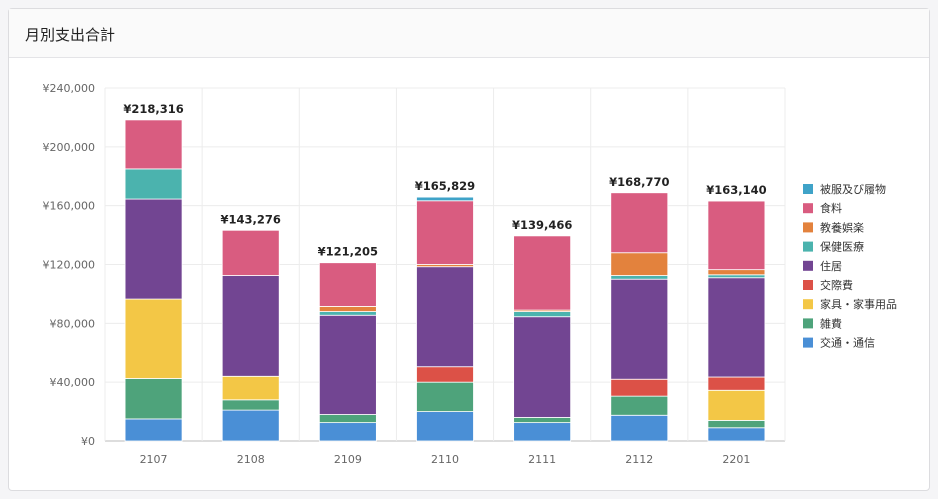  Describe the element at coordinates (858, 304) in the screenshot. I see `legend-label: 家具・家事用品` at that location.